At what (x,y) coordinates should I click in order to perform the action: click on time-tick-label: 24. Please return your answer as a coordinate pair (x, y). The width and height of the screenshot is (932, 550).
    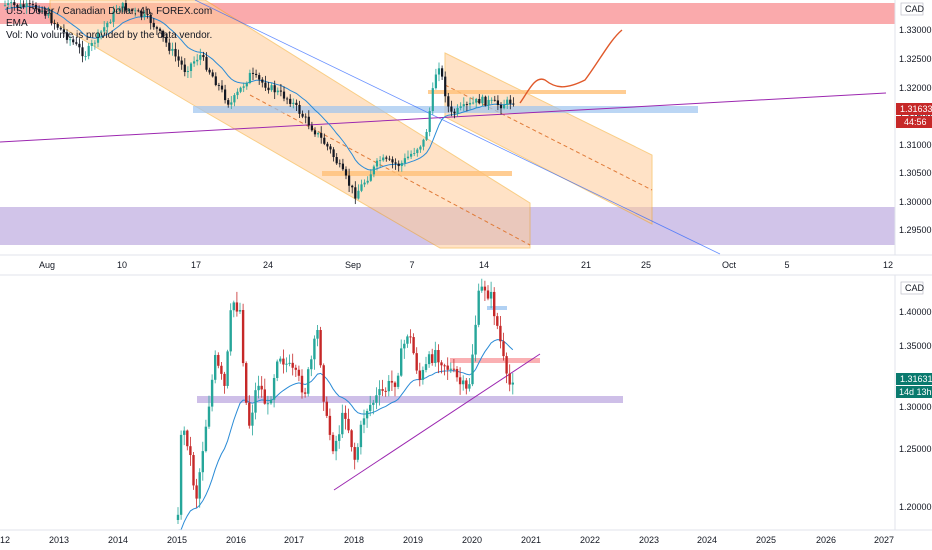
    Looking at the image, I should click on (268, 265).